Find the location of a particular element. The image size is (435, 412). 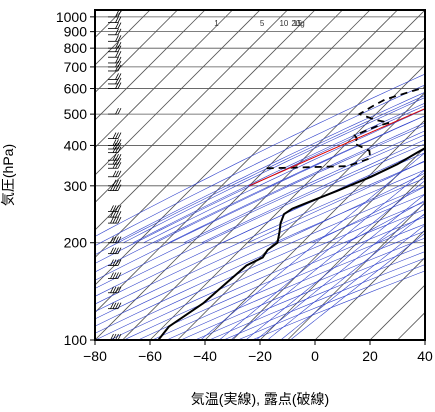

dry-adiabat is located at coordinates (317, 295).